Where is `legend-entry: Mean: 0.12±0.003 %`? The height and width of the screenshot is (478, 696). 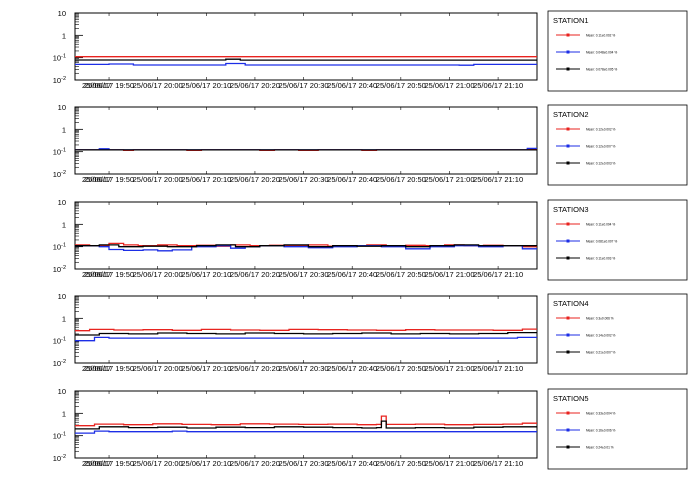
legend-entry: Mean: 0.12±0.003 % is located at coordinates (601, 164).